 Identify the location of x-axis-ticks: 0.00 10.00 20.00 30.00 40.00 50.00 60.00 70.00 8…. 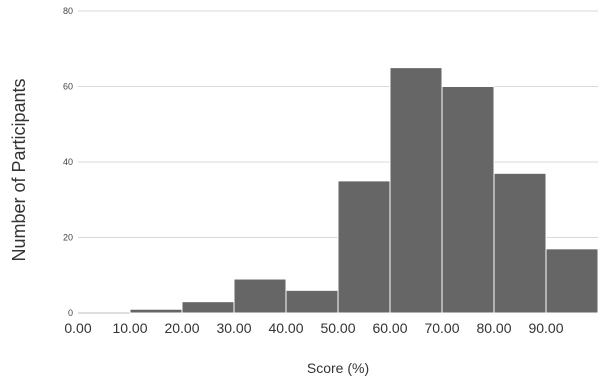
(313, 328).